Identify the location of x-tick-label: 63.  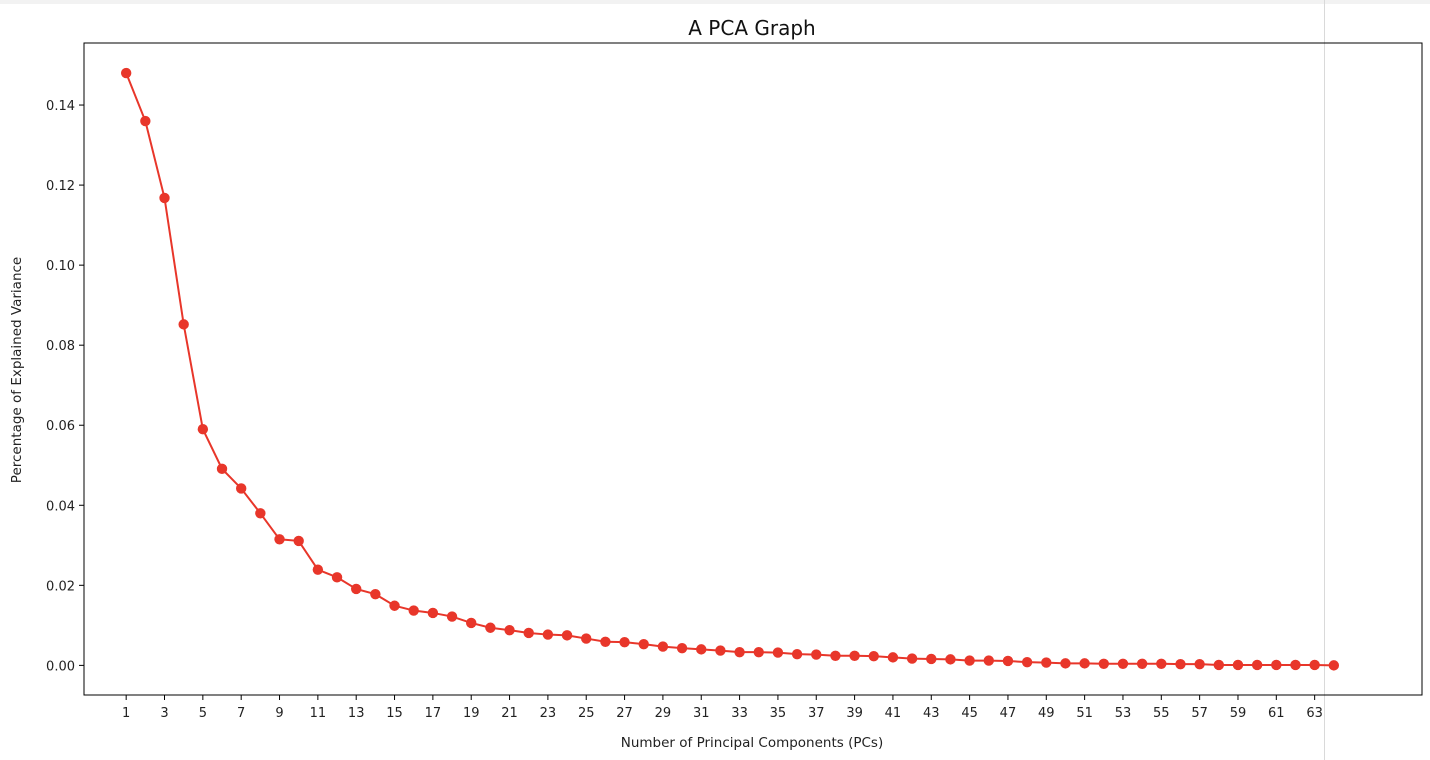
(1314, 713).